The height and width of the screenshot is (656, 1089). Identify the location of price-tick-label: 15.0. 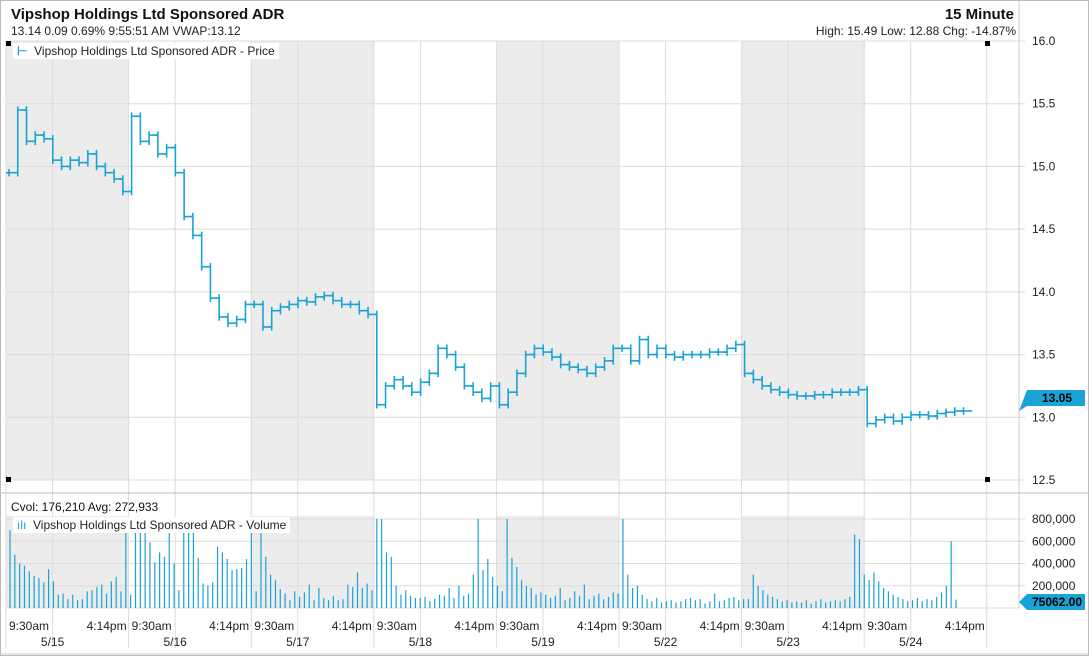
(1044, 166).